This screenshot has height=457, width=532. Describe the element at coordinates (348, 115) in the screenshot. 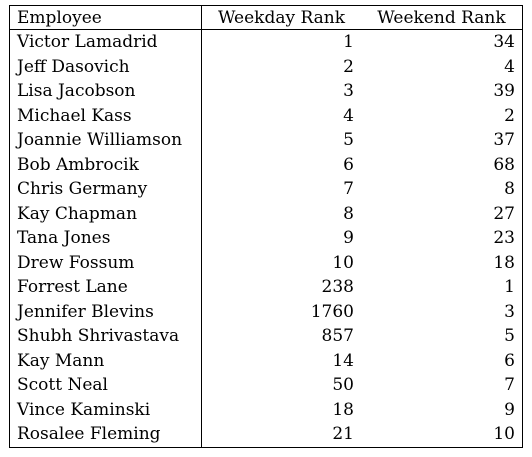

I see `weekday-rank-cell: 4` at that location.